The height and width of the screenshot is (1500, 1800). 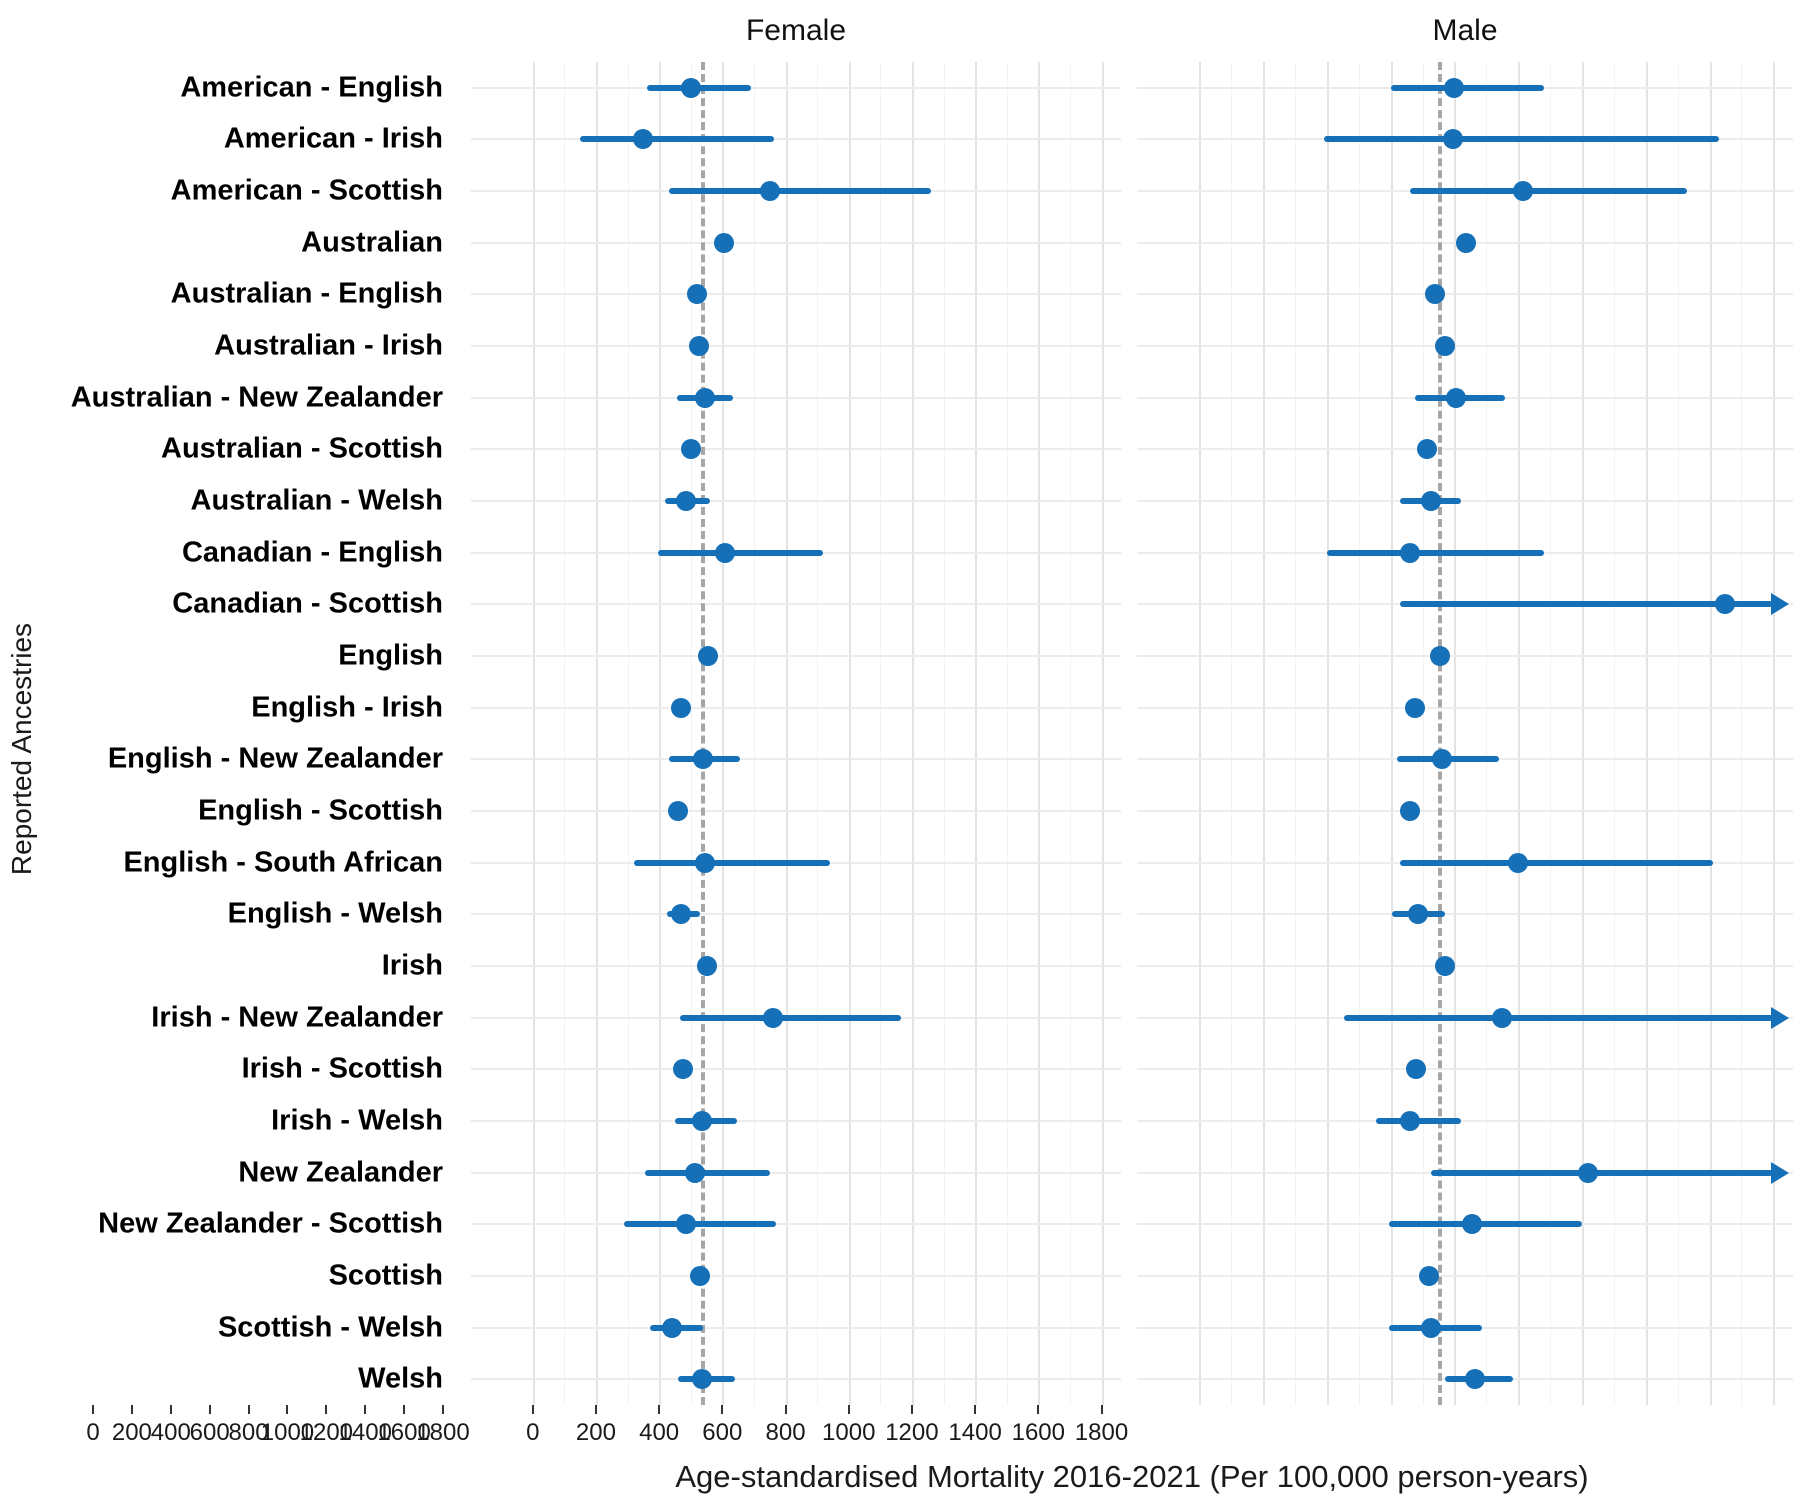 I want to click on category-label: American - Irish, so click(x=333, y=138).